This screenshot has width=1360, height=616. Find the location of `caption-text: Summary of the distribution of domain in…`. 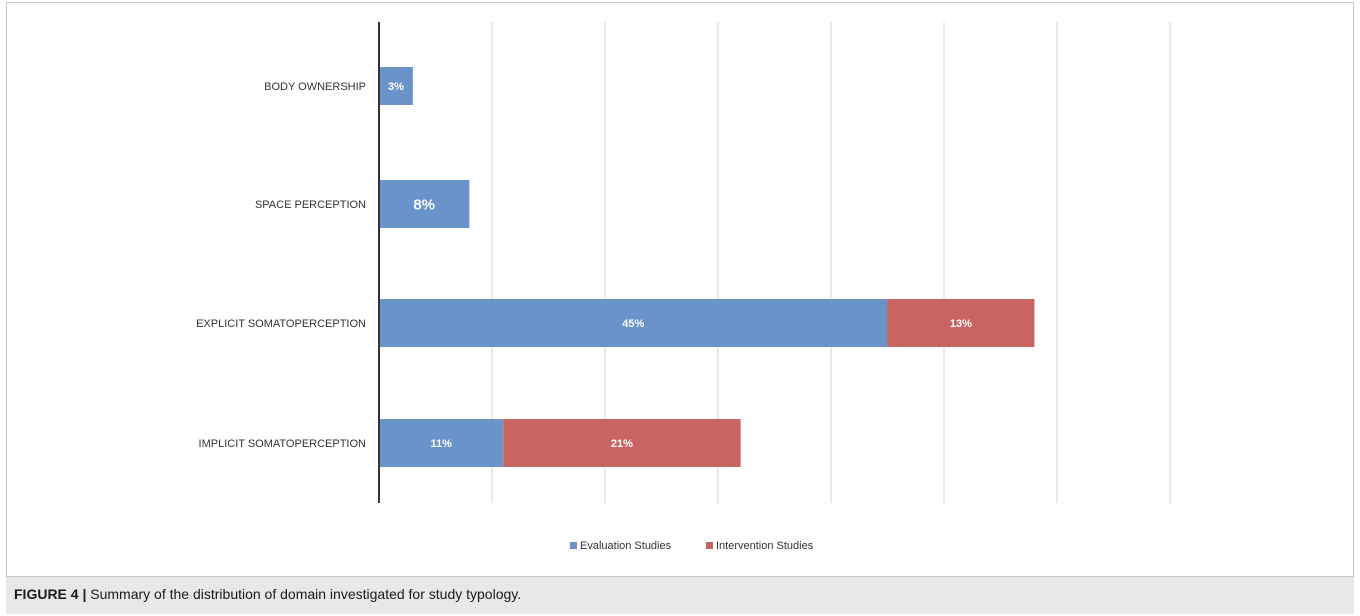

caption-text: Summary of the distribution of domain in… is located at coordinates (306, 594).